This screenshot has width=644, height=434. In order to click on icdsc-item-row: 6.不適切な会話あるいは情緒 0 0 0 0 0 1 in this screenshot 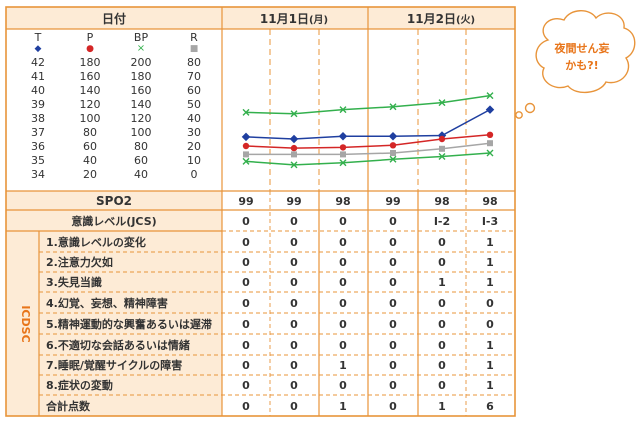, I will do `click(270, 345)`.